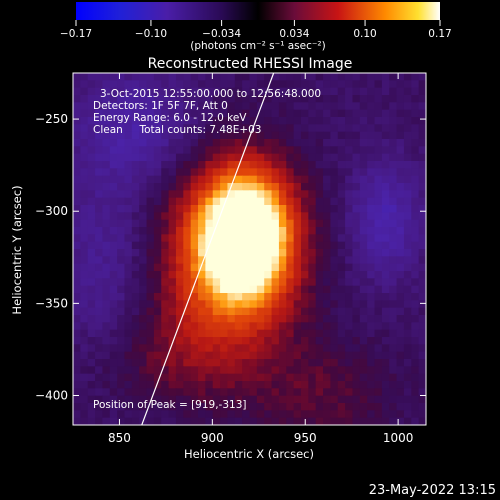  Describe the element at coordinates (151, 34) in the screenshot. I see `colorbar-tick-label: −0.10` at that location.